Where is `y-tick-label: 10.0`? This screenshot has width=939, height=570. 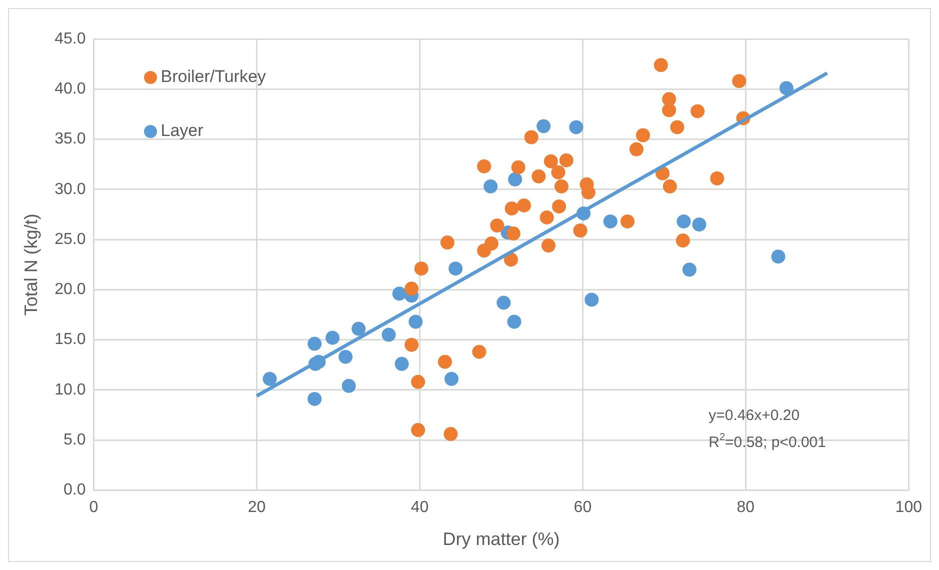 y-tick-label: 10.0 is located at coordinates (70, 389).